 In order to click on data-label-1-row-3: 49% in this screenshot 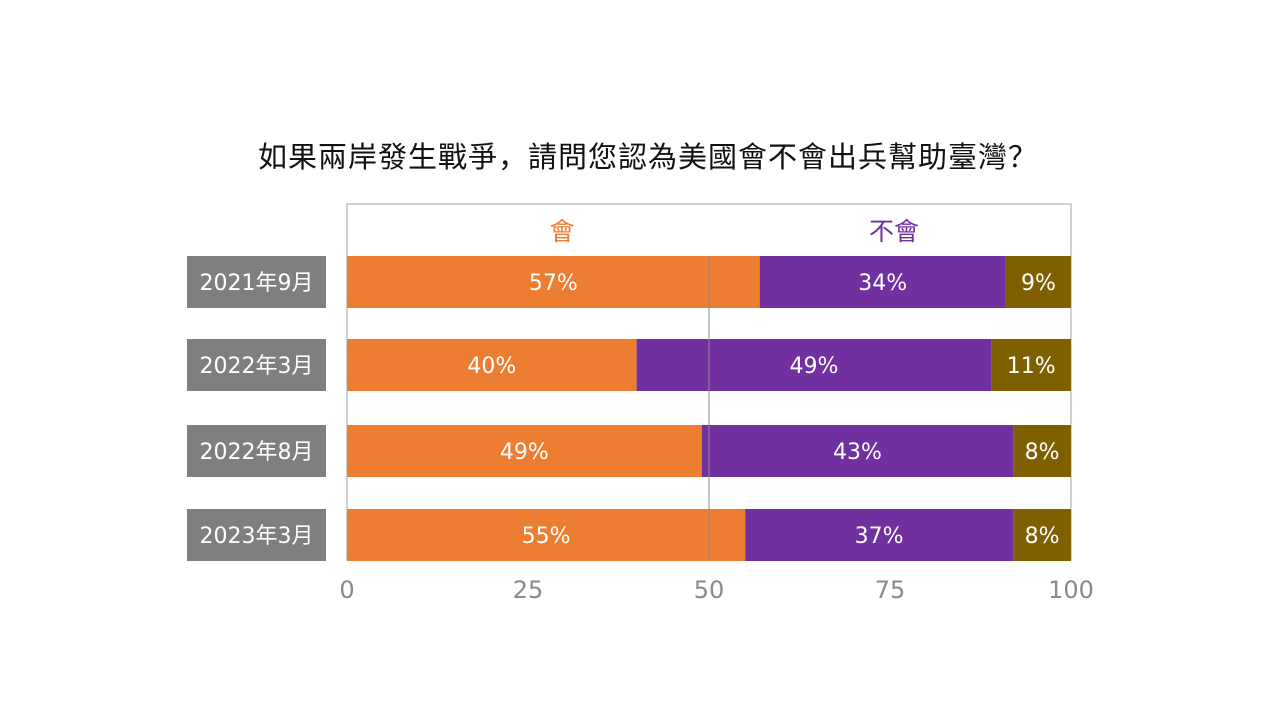, I will do `click(524, 452)`.